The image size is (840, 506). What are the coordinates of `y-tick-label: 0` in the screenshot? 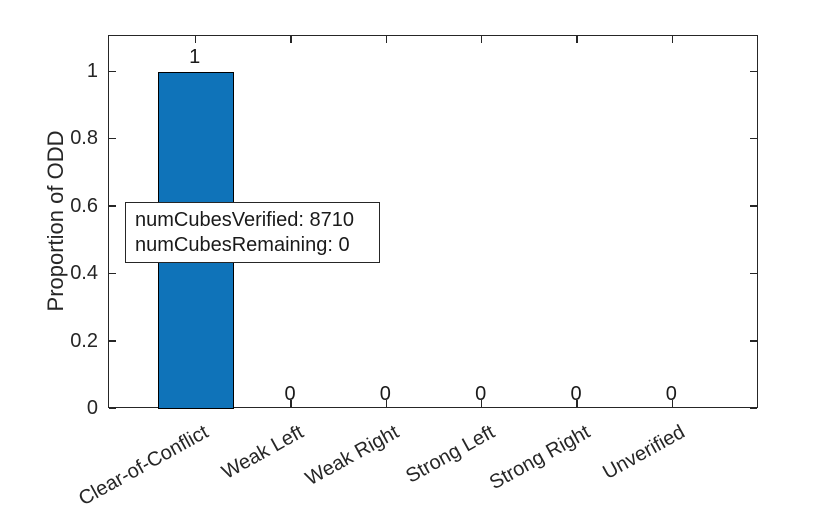 It's located at (92, 408).